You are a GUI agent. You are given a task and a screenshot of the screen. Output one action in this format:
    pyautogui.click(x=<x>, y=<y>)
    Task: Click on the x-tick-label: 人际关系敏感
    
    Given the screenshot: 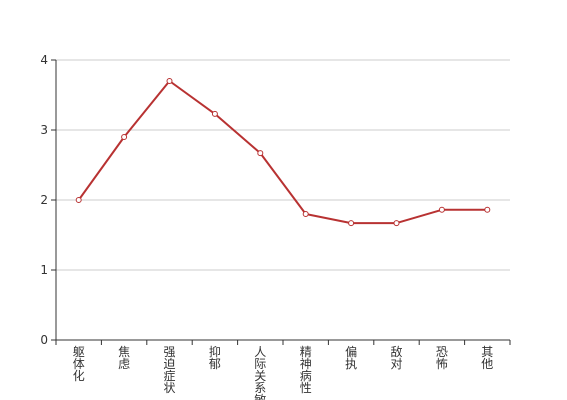 What is the action you would take?
    pyautogui.click(x=260, y=372)
    